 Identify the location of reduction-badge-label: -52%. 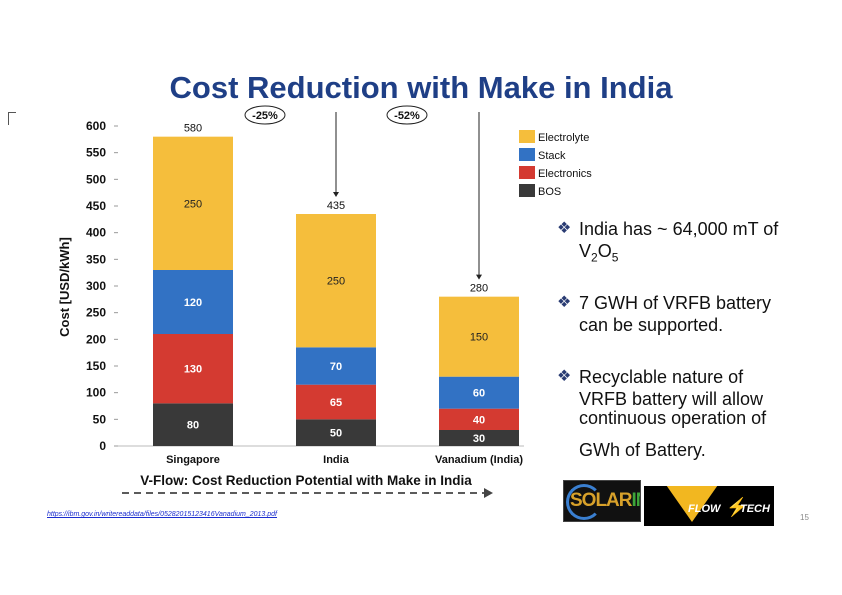
(407, 116).